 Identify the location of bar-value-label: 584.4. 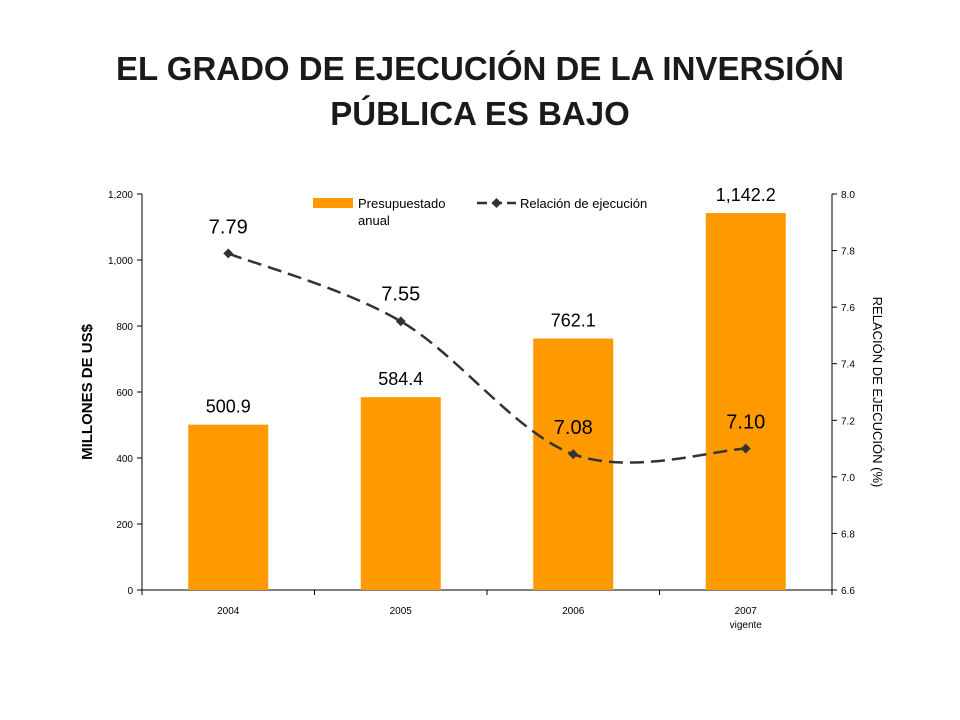
(400, 379).